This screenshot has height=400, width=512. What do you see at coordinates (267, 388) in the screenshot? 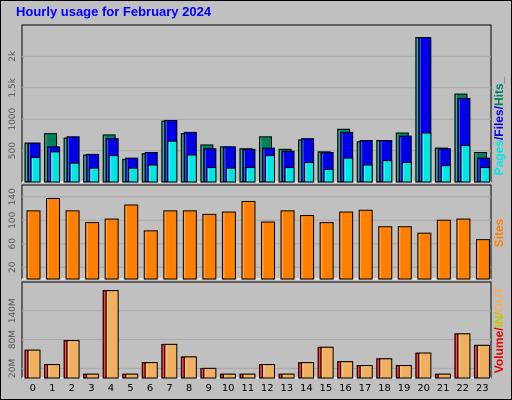
I see `x-tick-label: 12` at bounding box center [267, 388].